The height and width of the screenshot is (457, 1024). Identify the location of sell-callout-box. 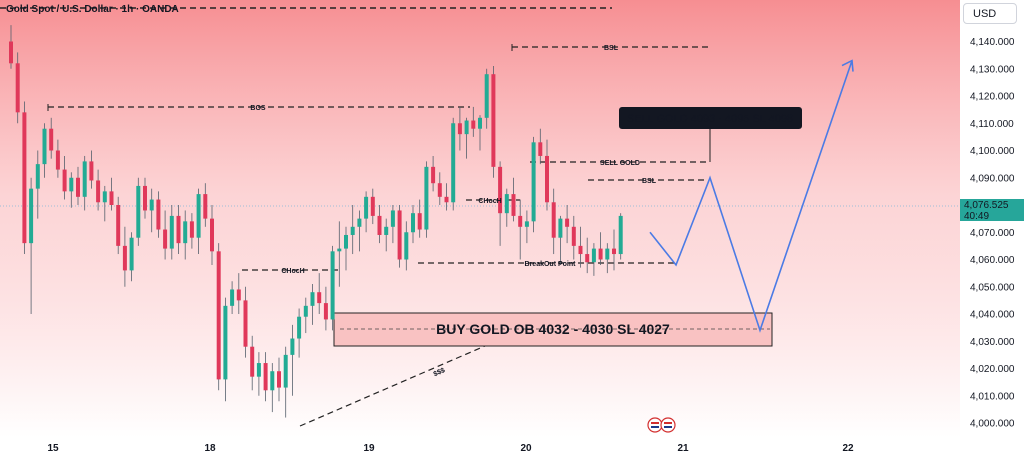
(710, 118).